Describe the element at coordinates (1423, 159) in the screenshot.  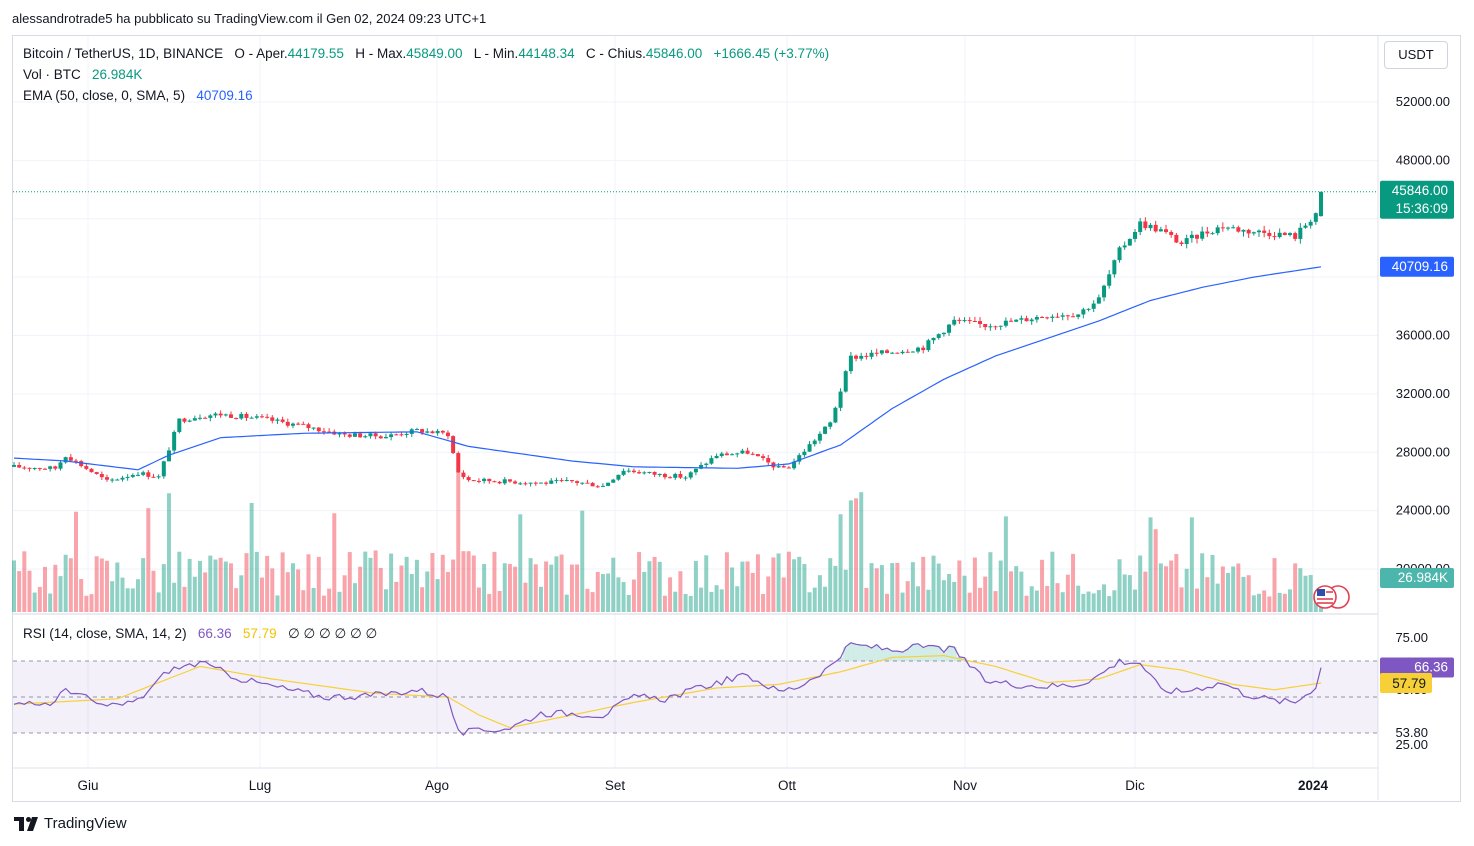
I see `price-tick-label: 48000.00` at that location.